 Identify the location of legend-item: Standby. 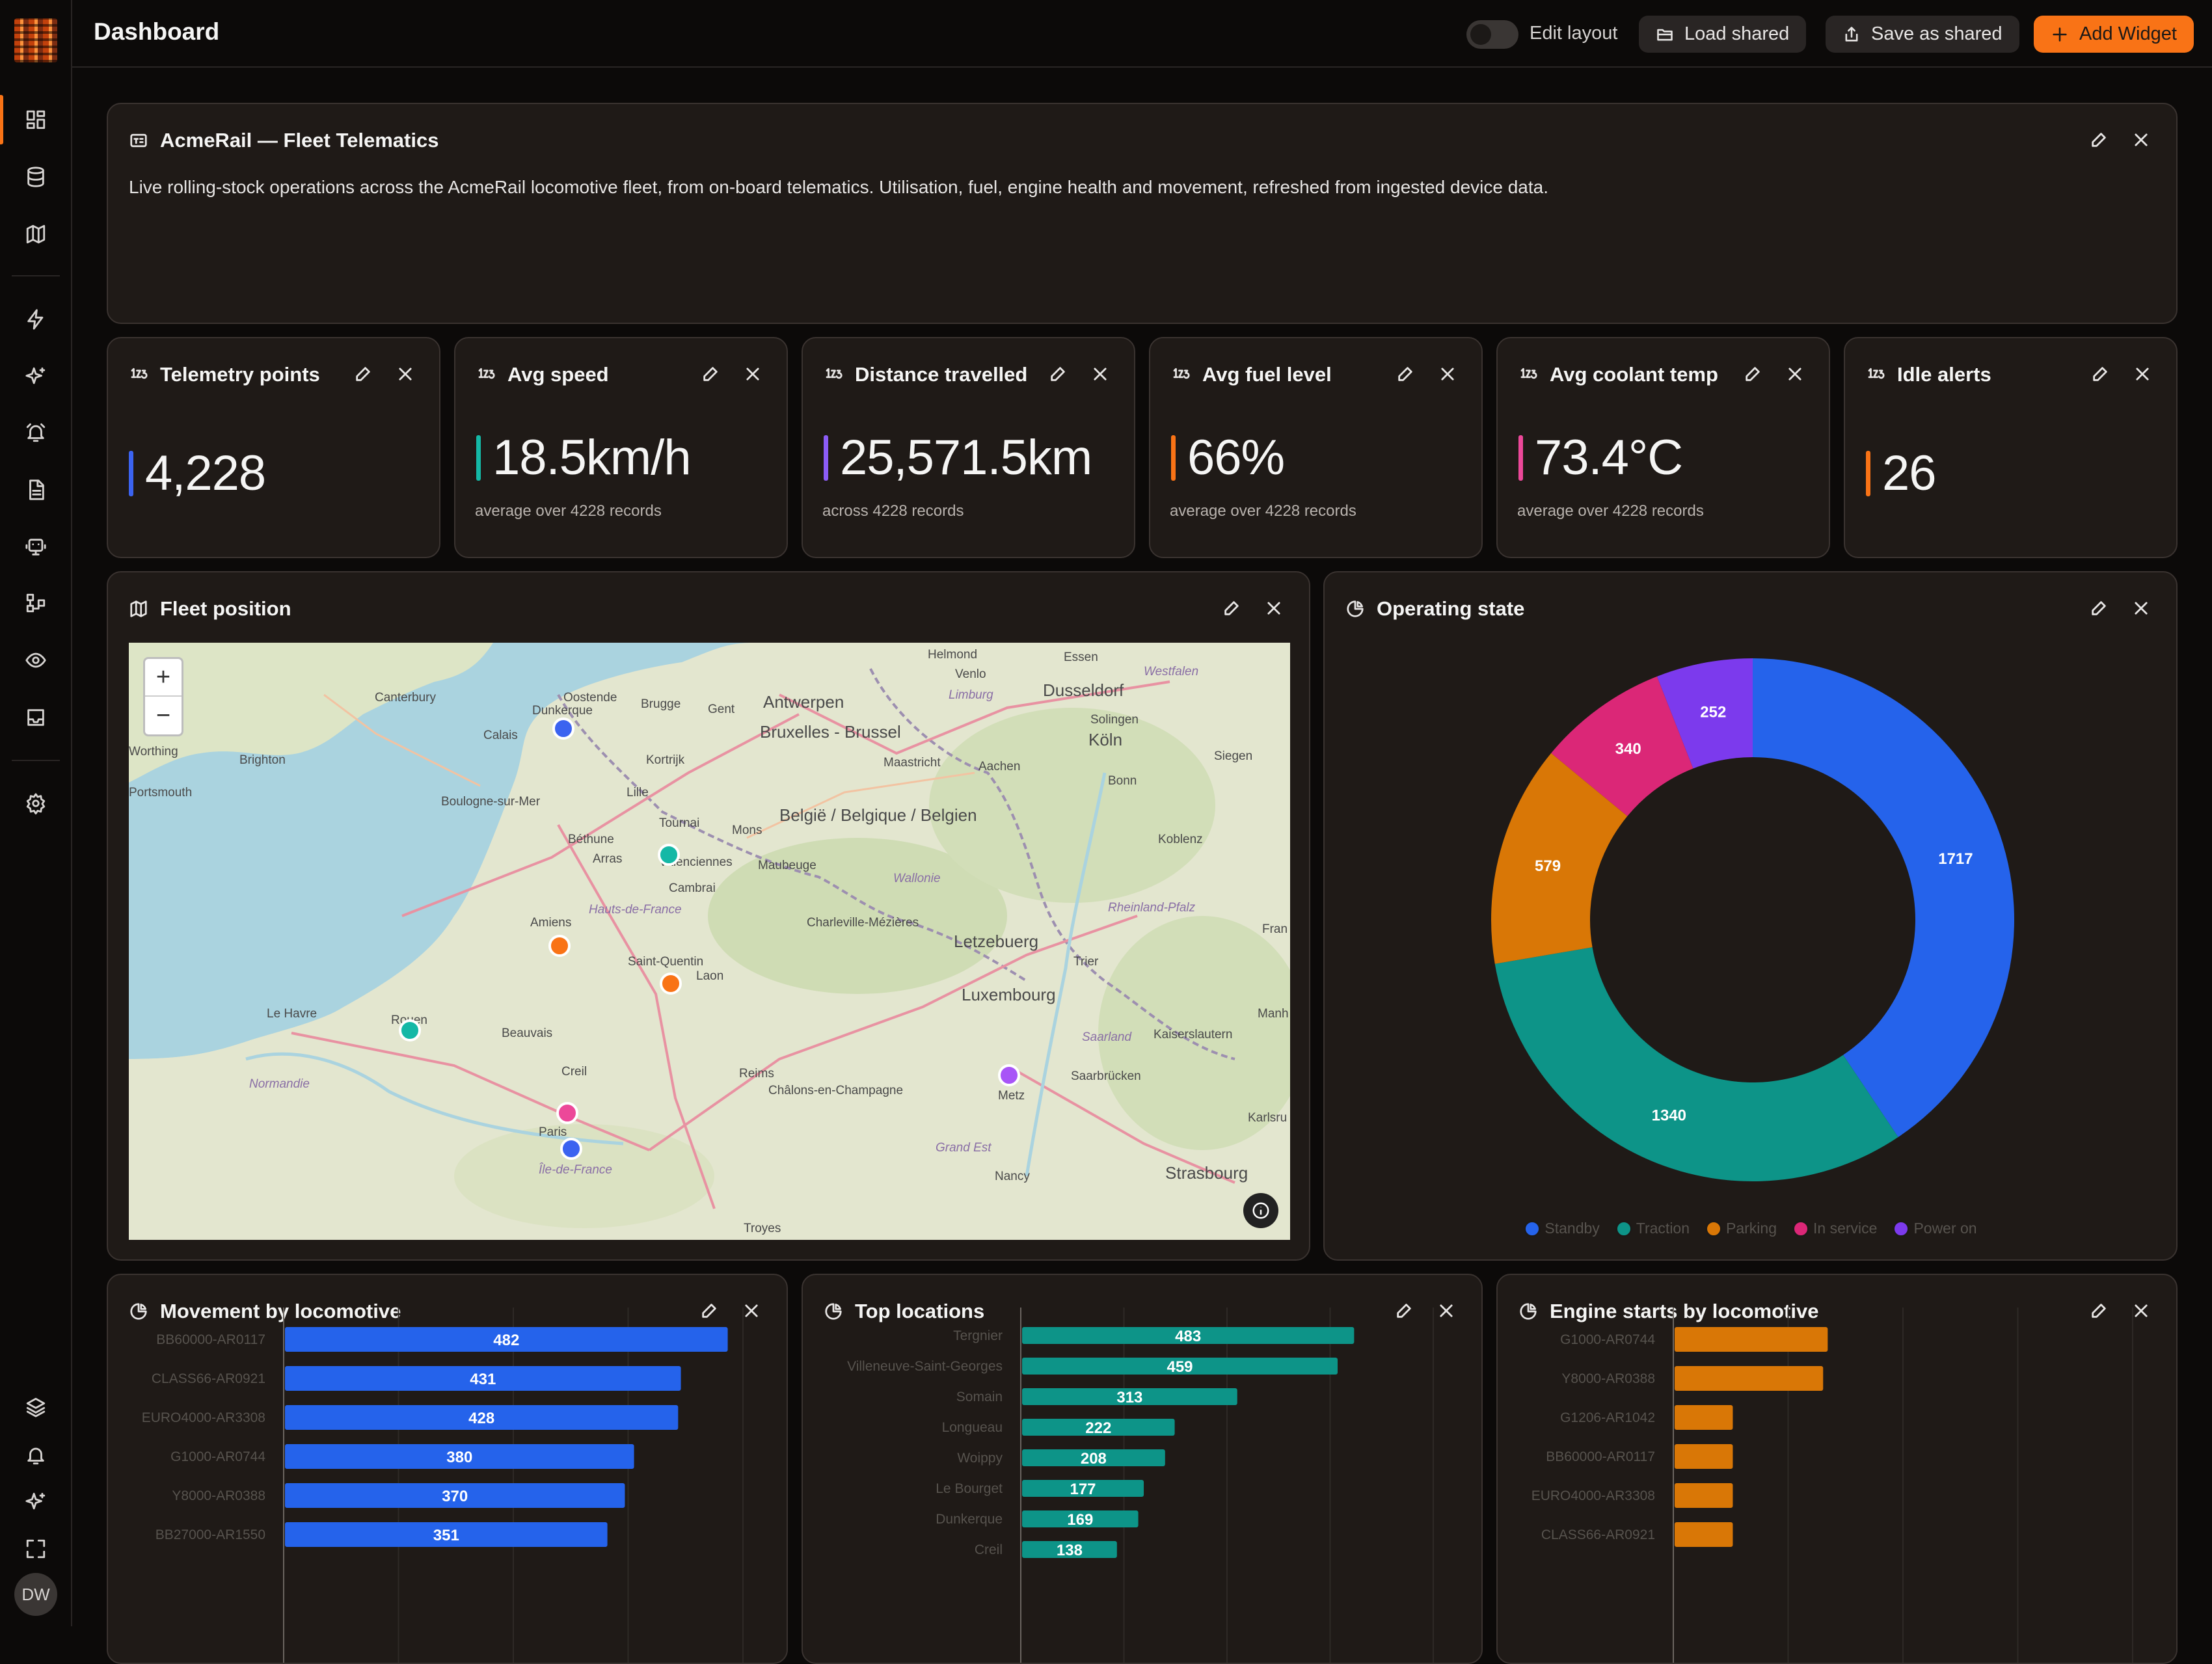
(1562, 1228).